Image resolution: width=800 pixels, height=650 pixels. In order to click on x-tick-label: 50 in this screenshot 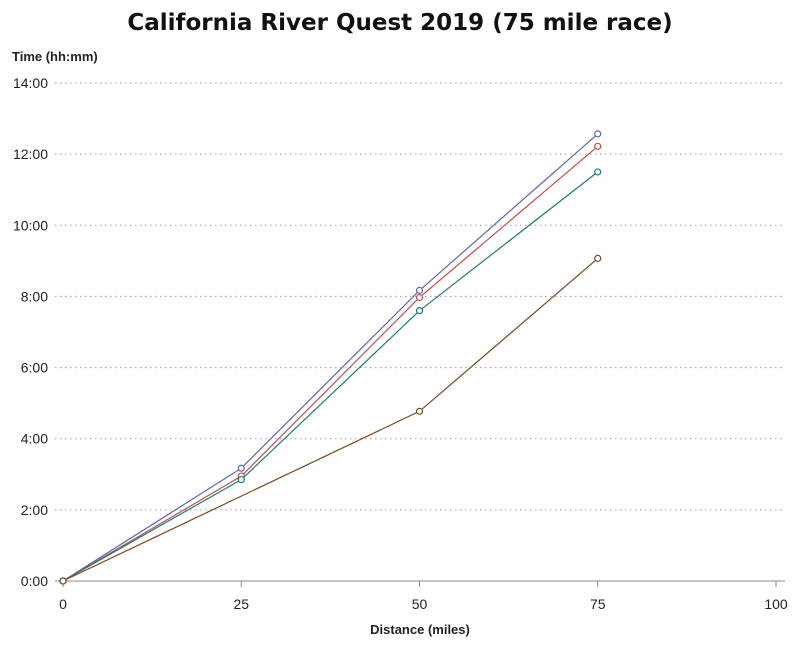, I will do `click(420, 604)`.